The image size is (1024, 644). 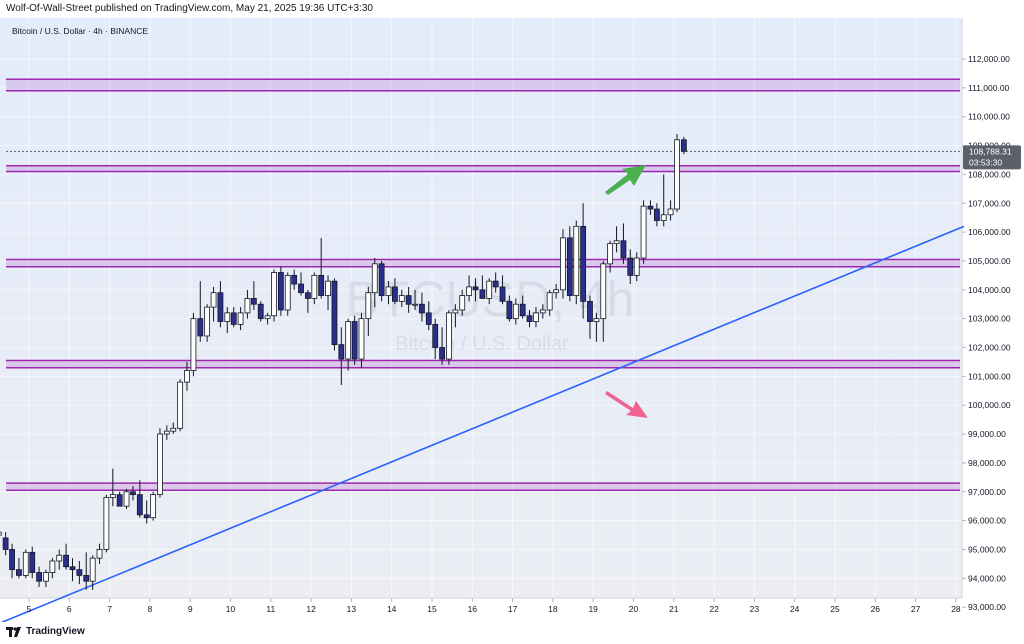 I want to click on price-tick-label: 105,000.00, so click(x=989, y=261).